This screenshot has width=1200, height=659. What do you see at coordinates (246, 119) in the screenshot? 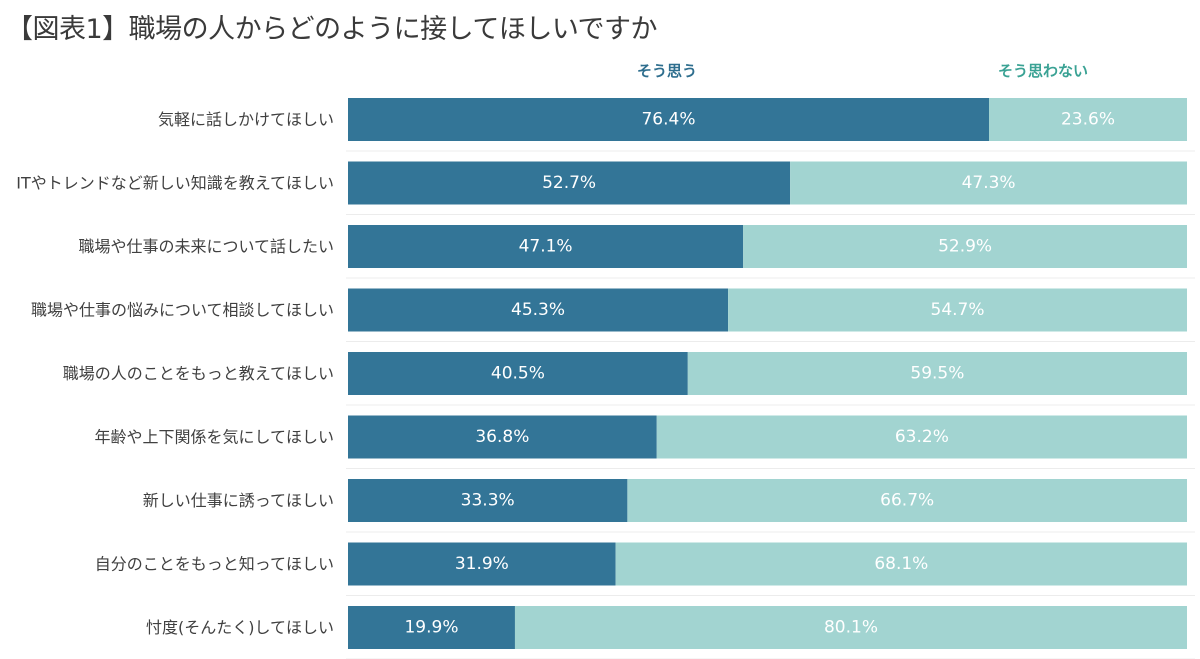
I see `category-label: 気軽に話しかけてほしい` at bounding box center [246, 119].